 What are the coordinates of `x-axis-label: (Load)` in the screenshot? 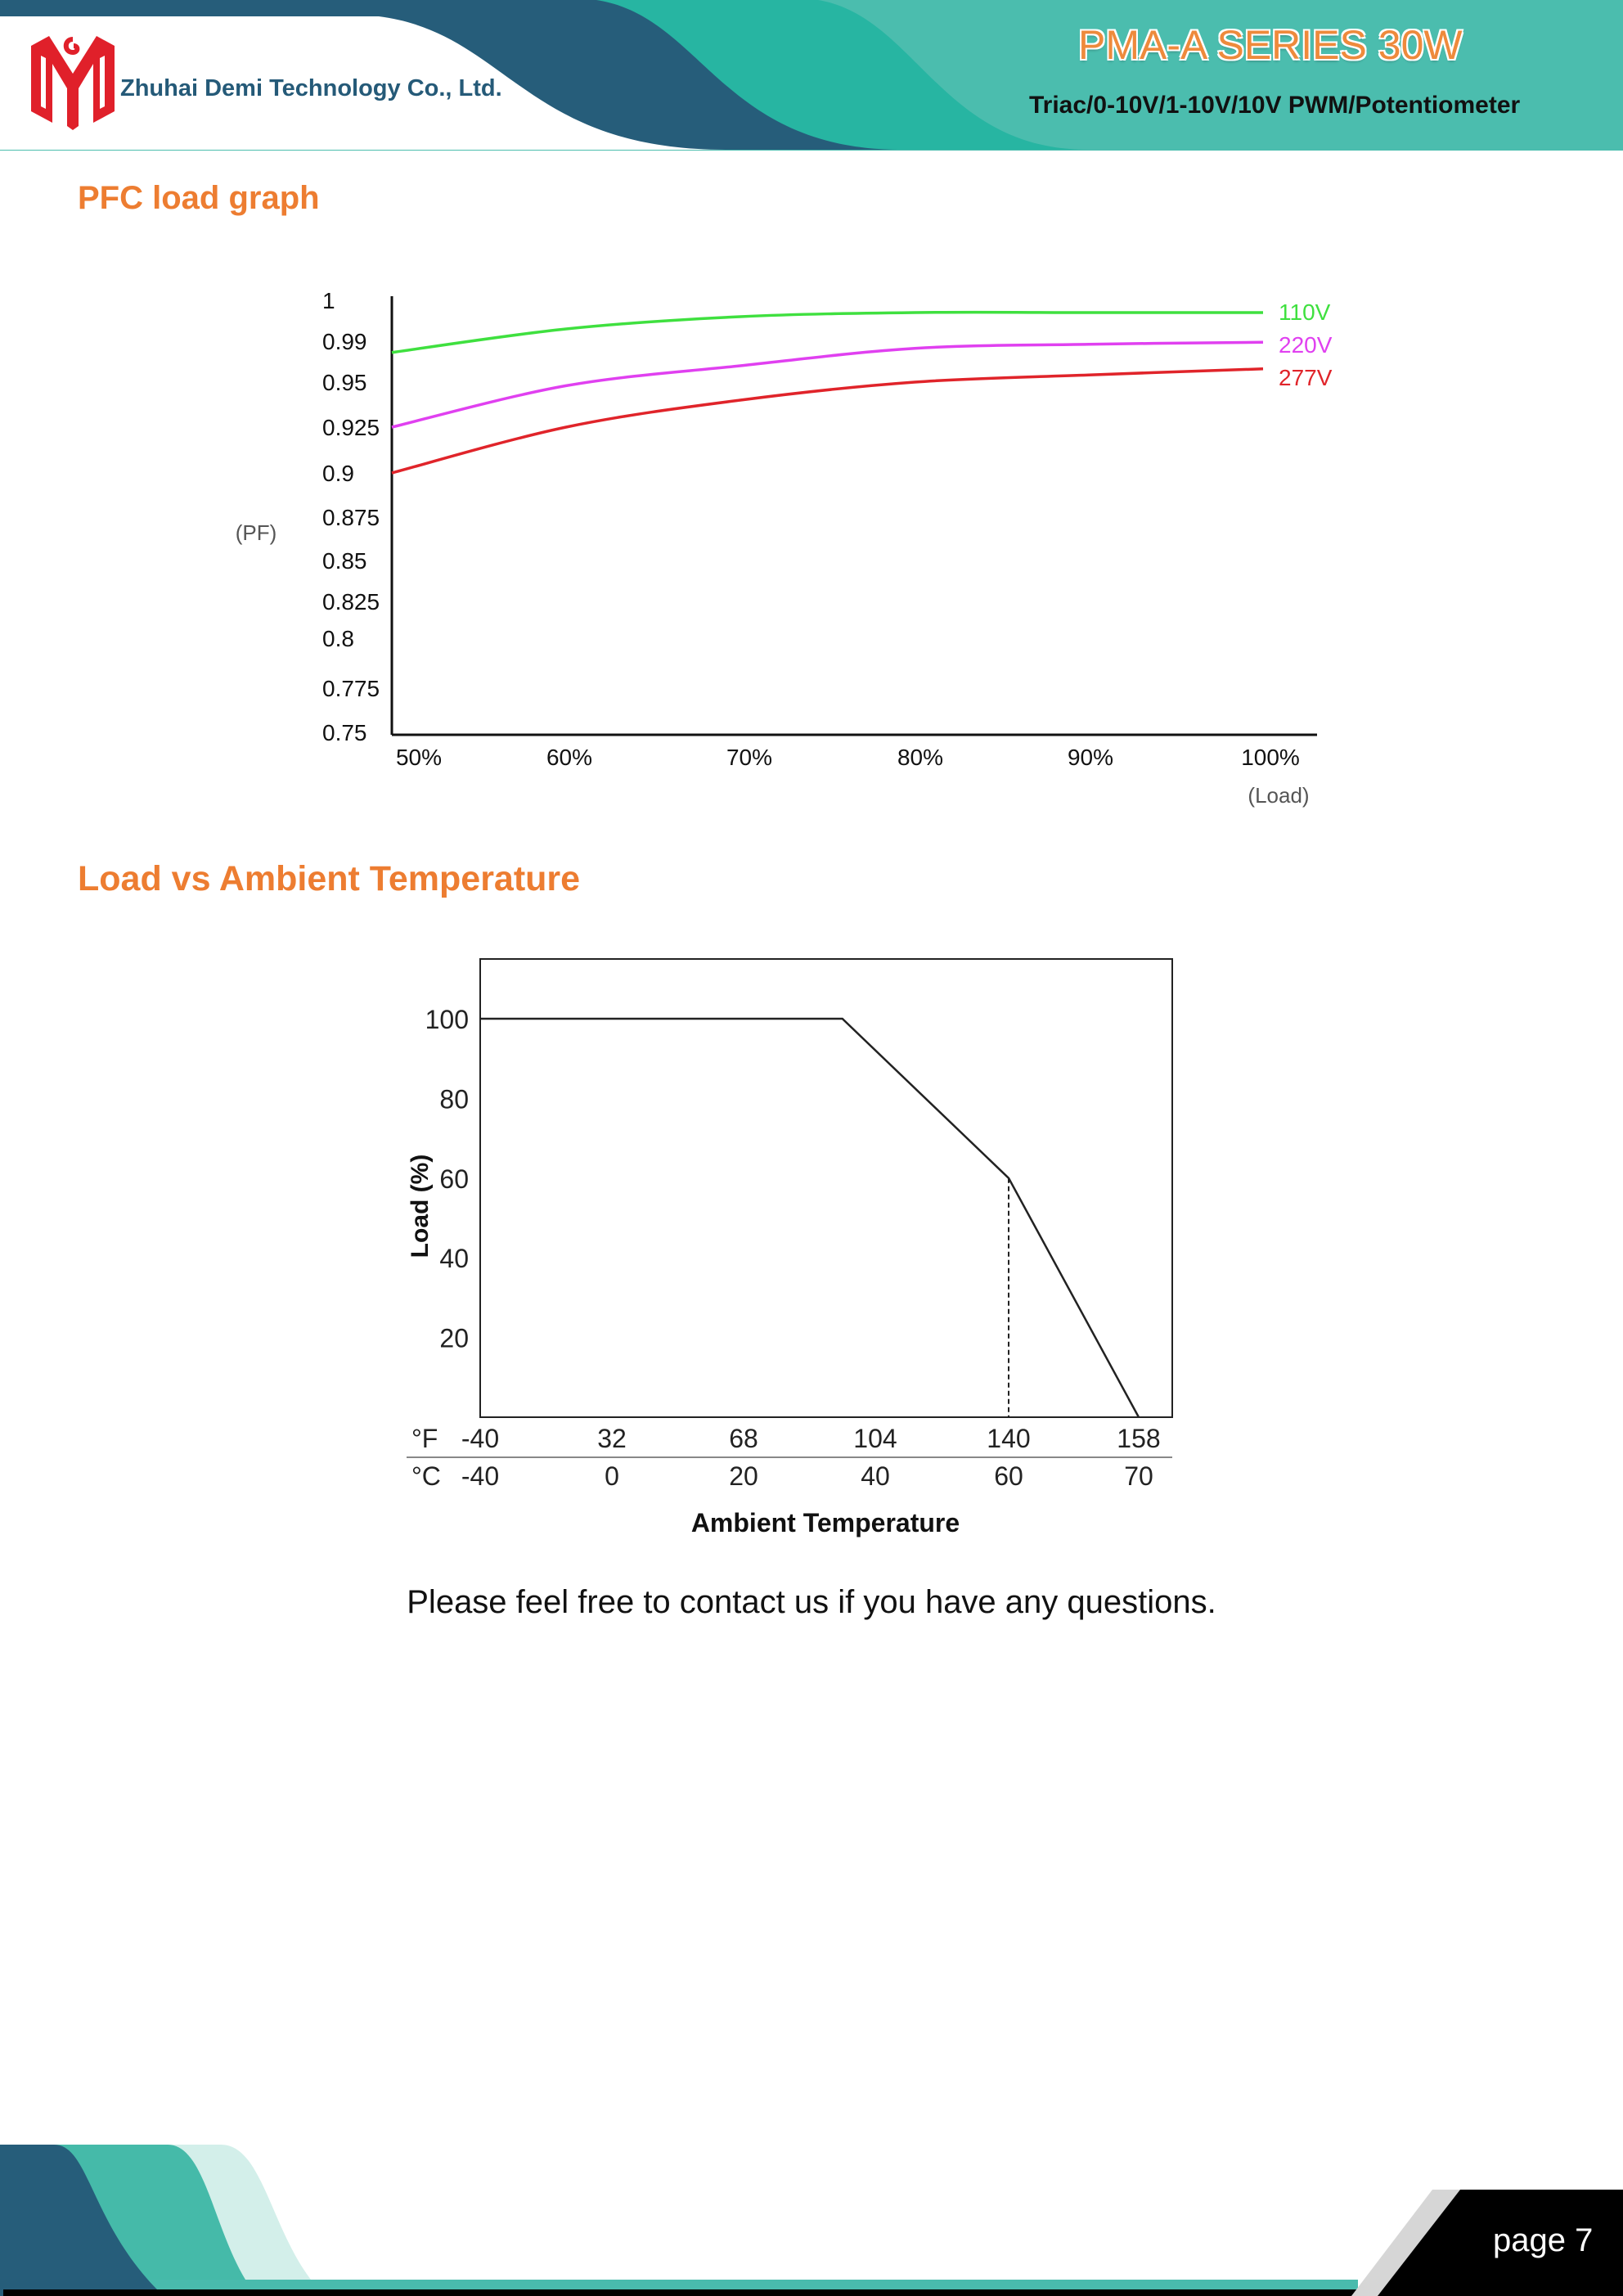 It's located at (1278, 795).